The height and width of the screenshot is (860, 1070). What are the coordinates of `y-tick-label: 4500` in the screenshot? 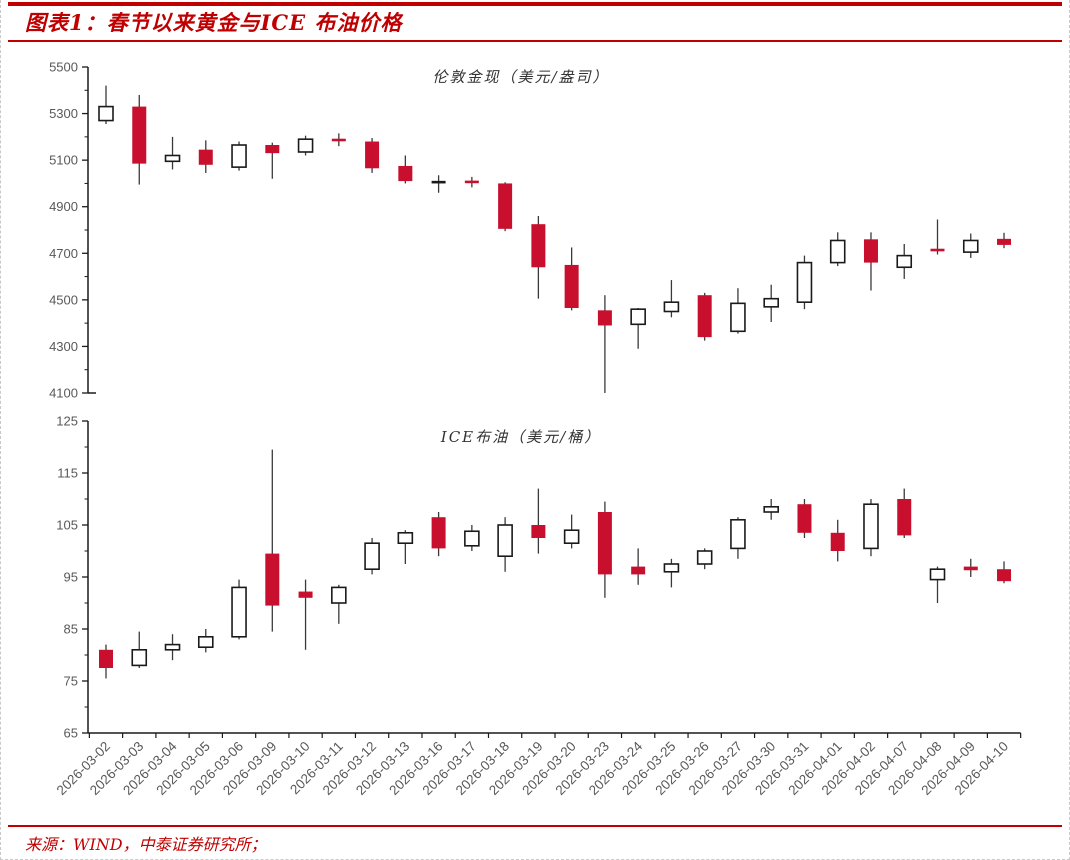 It's located at (63, 299).